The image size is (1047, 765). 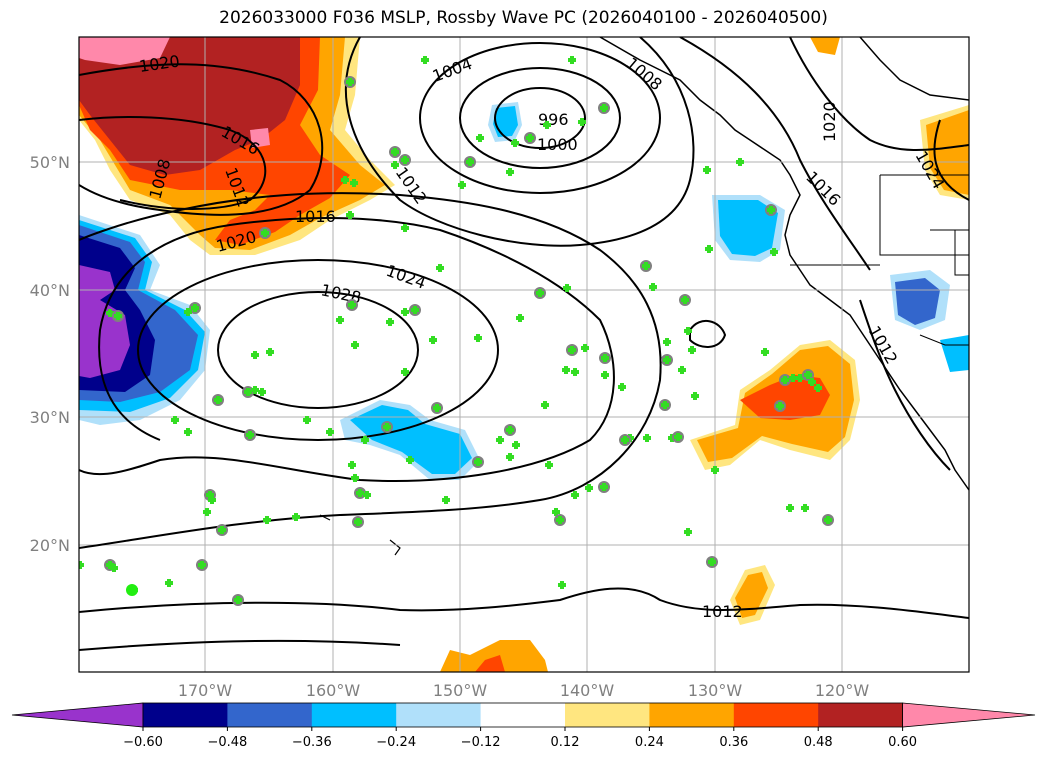 What do you see at coordinates (396, 742) in the screenshot?
I see `colorbar-tick-label: −0.24` at bounding box center [396, 742].